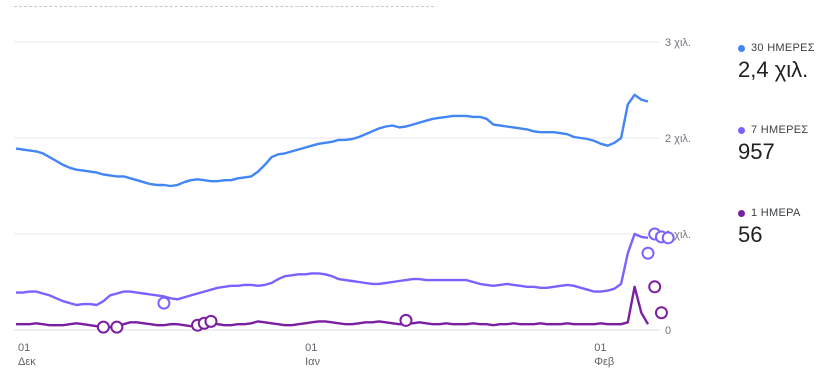 This screenshot has width=834, height=372. Describe the element at coordinates (756, 151) in the screenshot. I see `legend-value-7-days: 957` at that location.